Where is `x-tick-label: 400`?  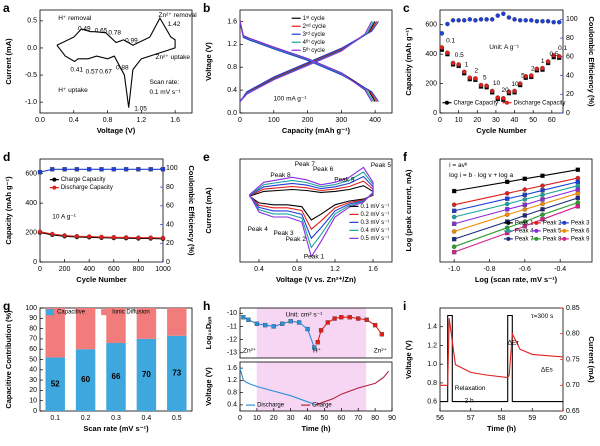 x-tick-label: 400 is located at coordinates (89, 269).